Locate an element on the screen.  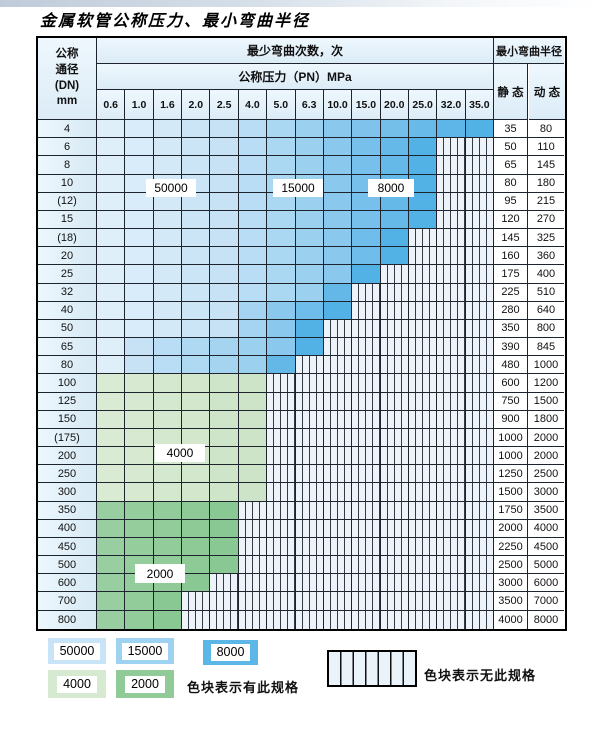
dn-column-header: 公称 通径 (DN) mm is located at coordinates (67, 79).